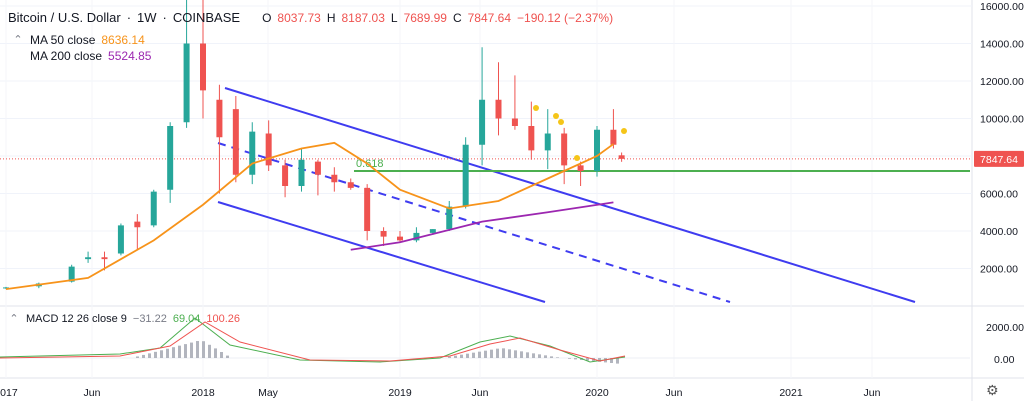  What do you see at coordinates (1002, 45) in the screenshot?
I see `price-tick-label: 14000.00` at bounding box center [1002, 45].